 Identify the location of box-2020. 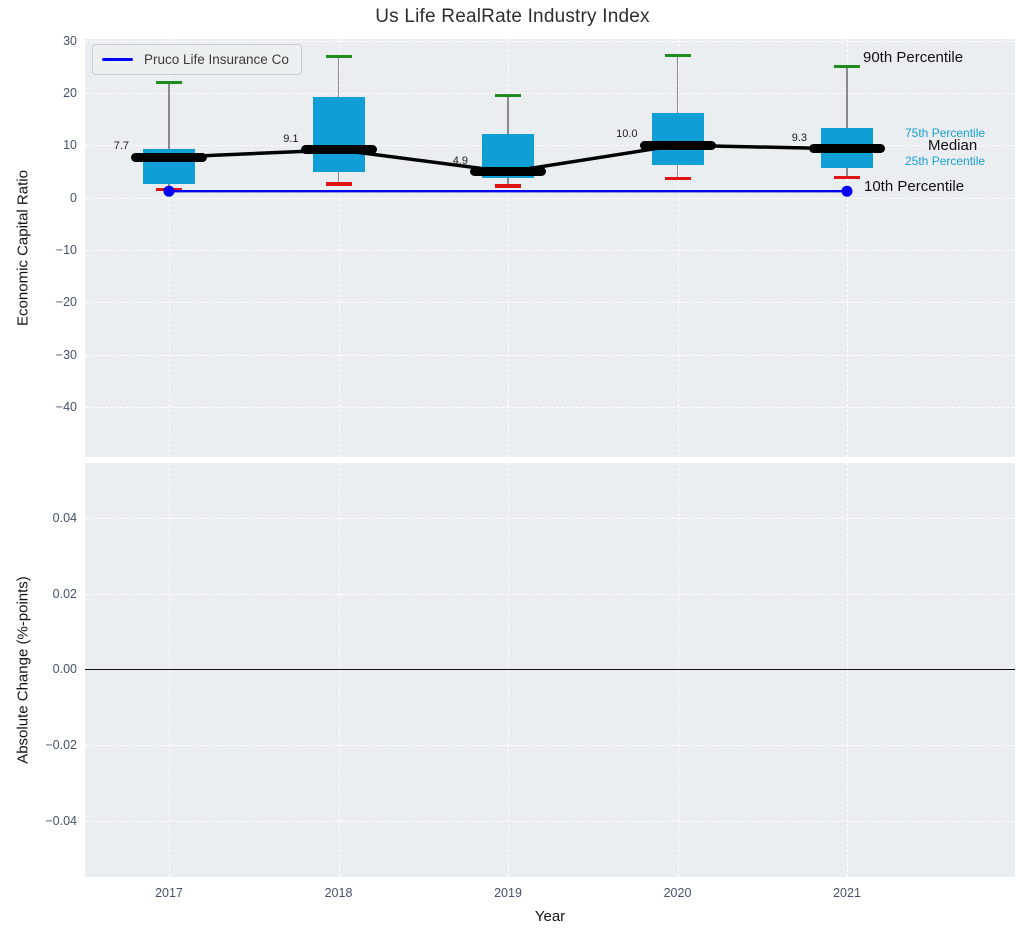
(677, 139).